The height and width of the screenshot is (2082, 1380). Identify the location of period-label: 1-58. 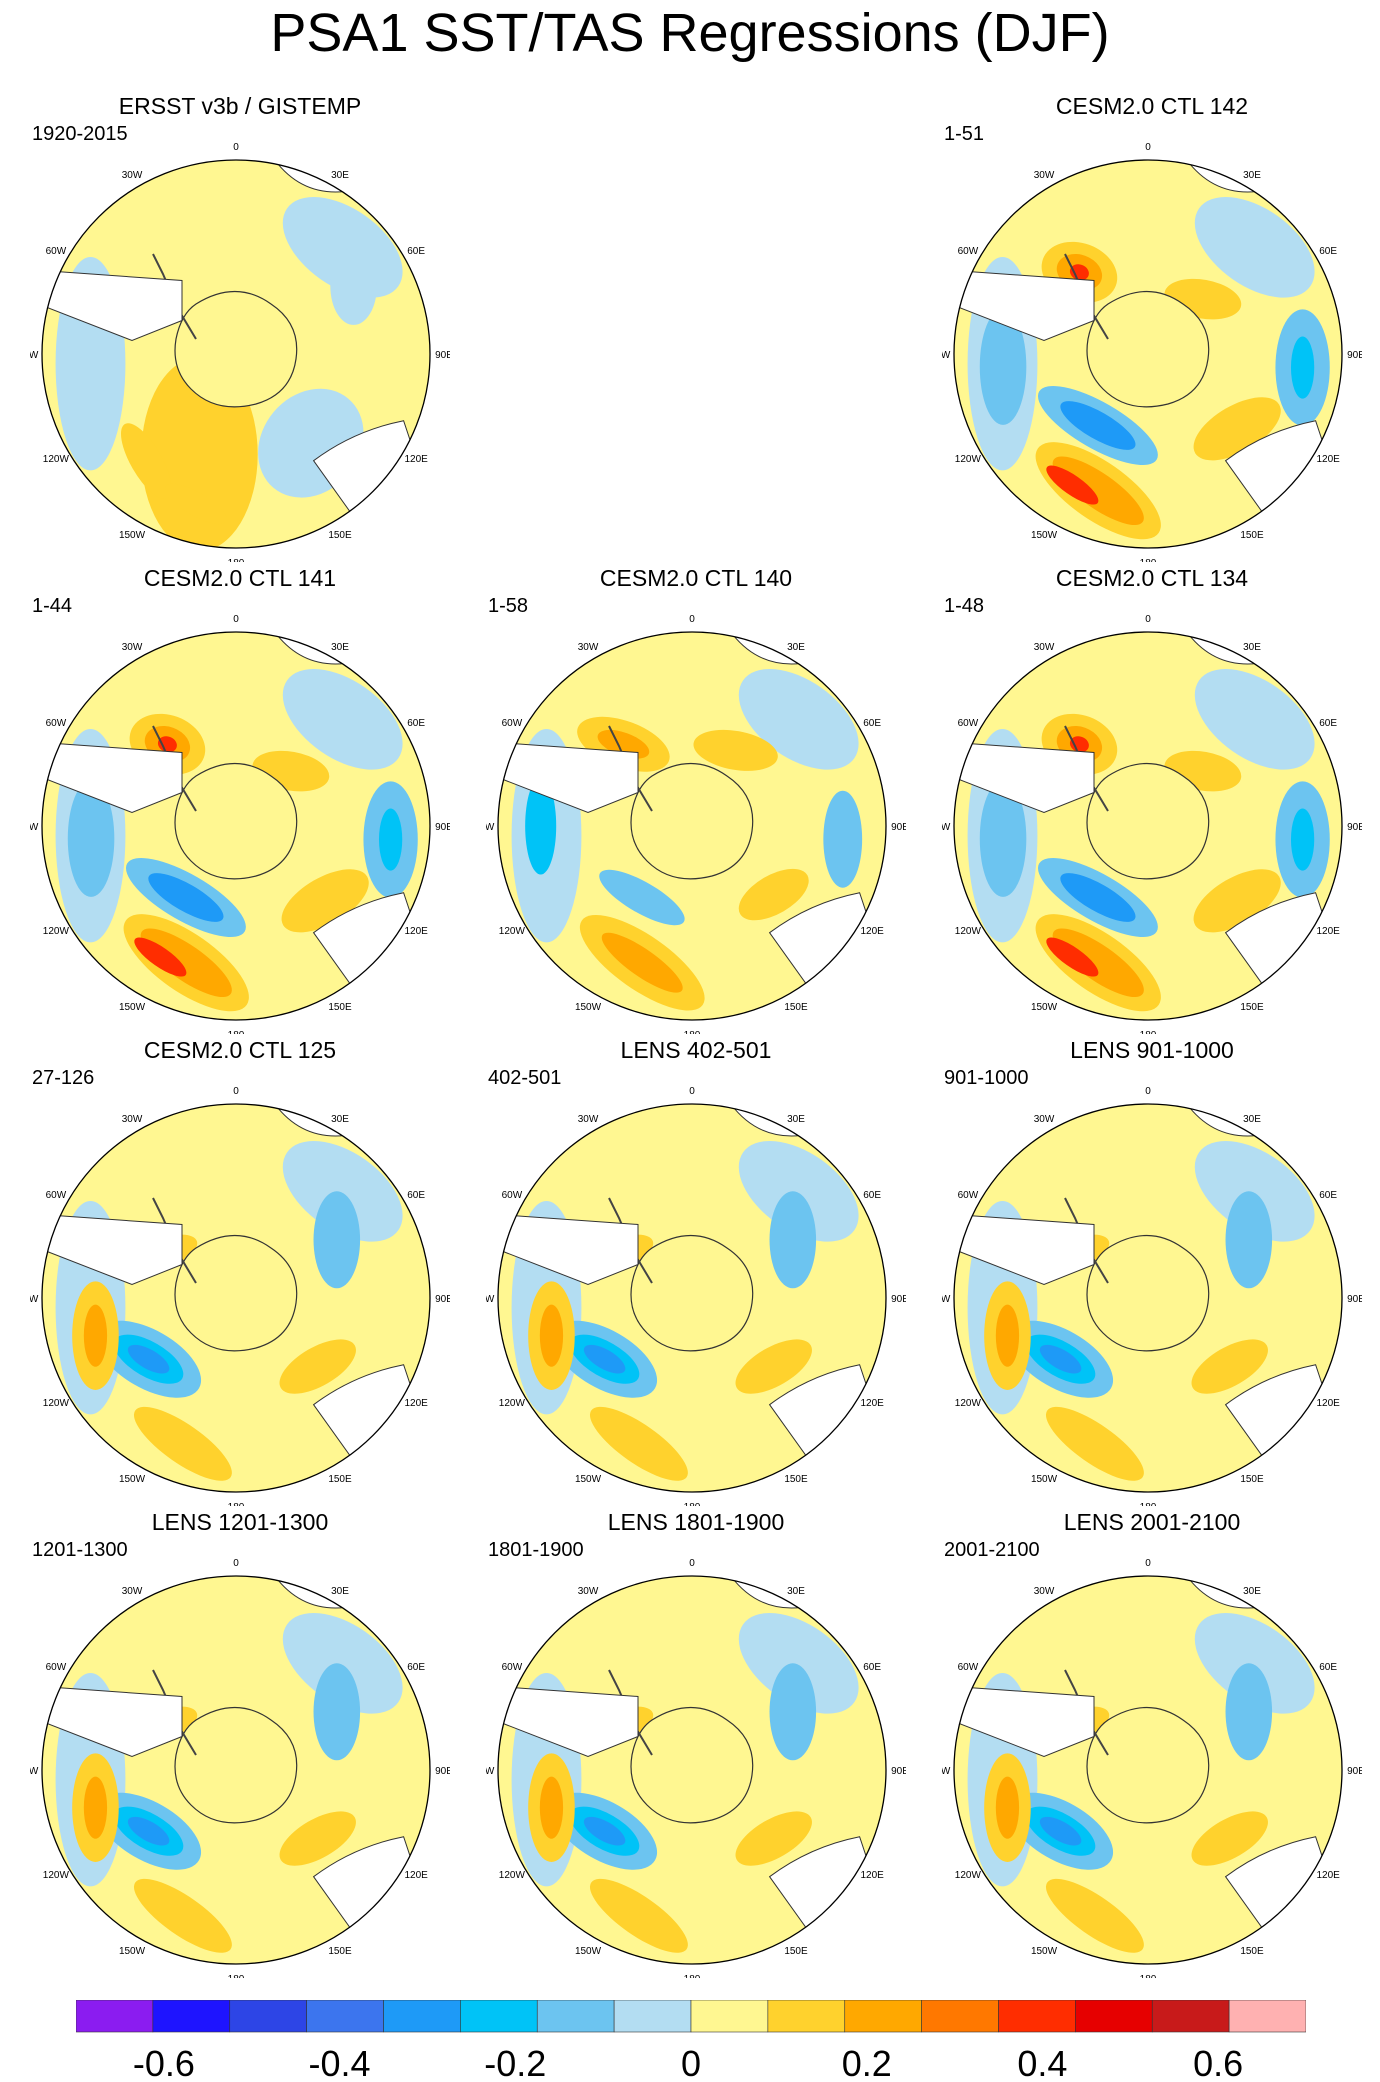
(508, 606).